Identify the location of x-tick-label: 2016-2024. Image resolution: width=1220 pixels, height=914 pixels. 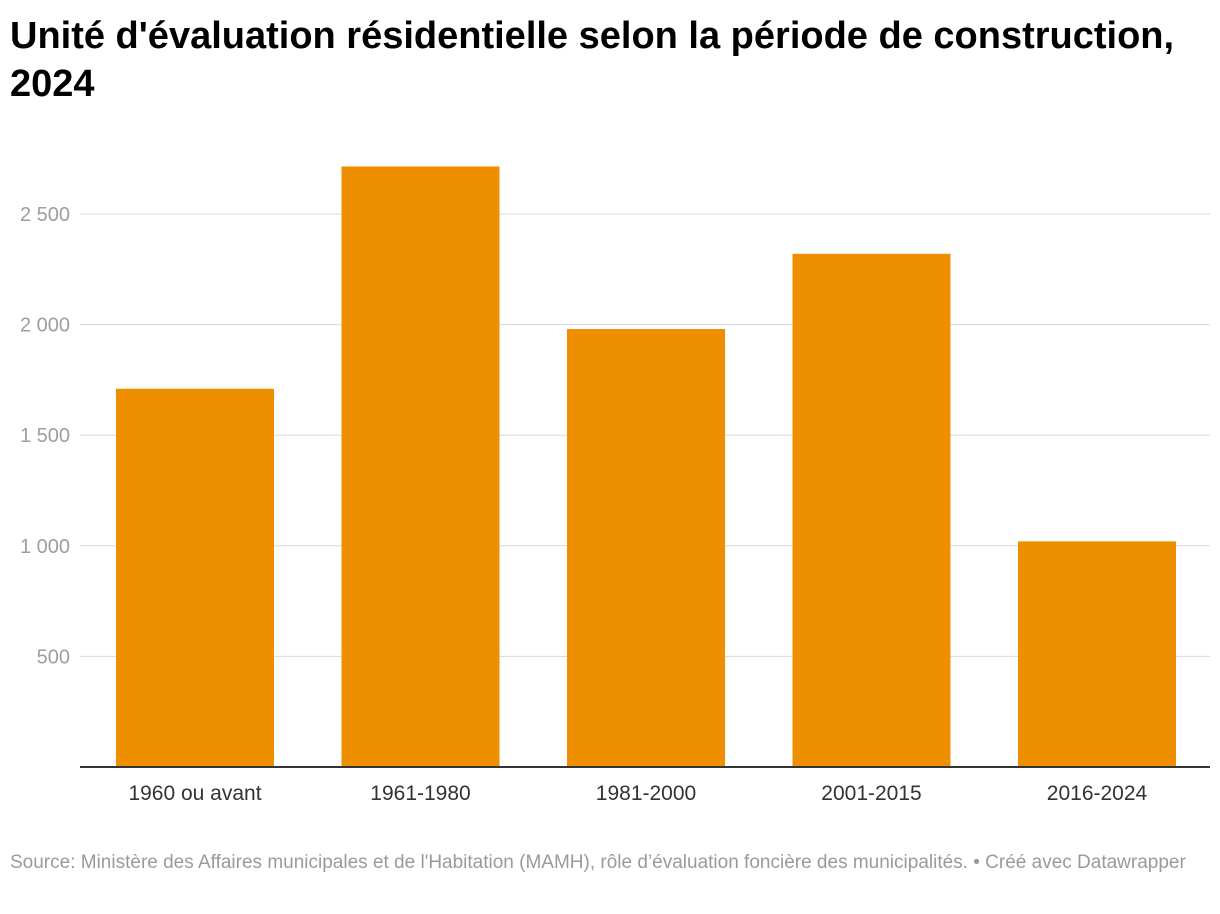
(1097, 793).